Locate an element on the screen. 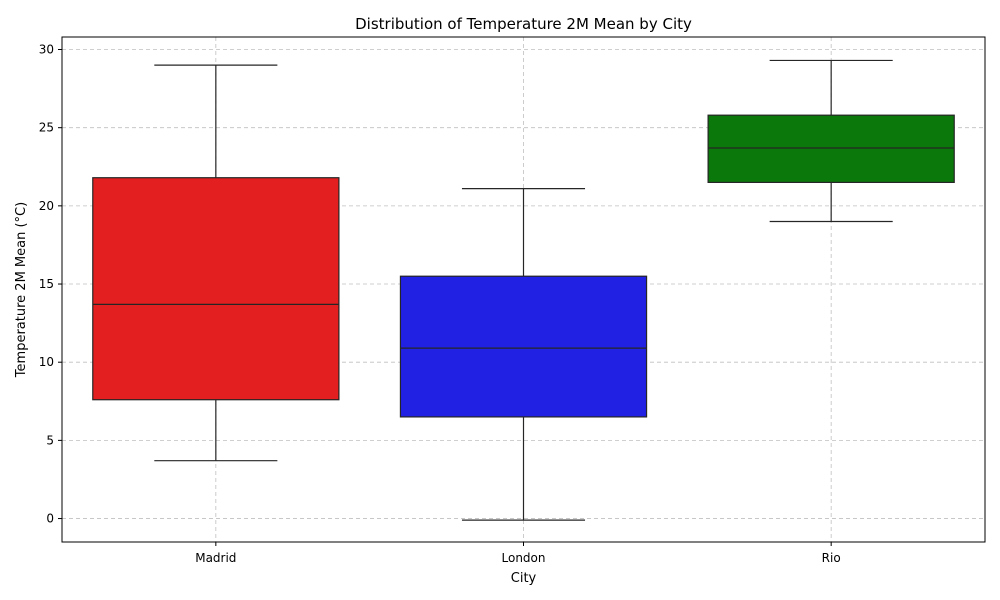 The image size is (1000, 600). y-tick-label: 5 is located at coordinates (50, 440).